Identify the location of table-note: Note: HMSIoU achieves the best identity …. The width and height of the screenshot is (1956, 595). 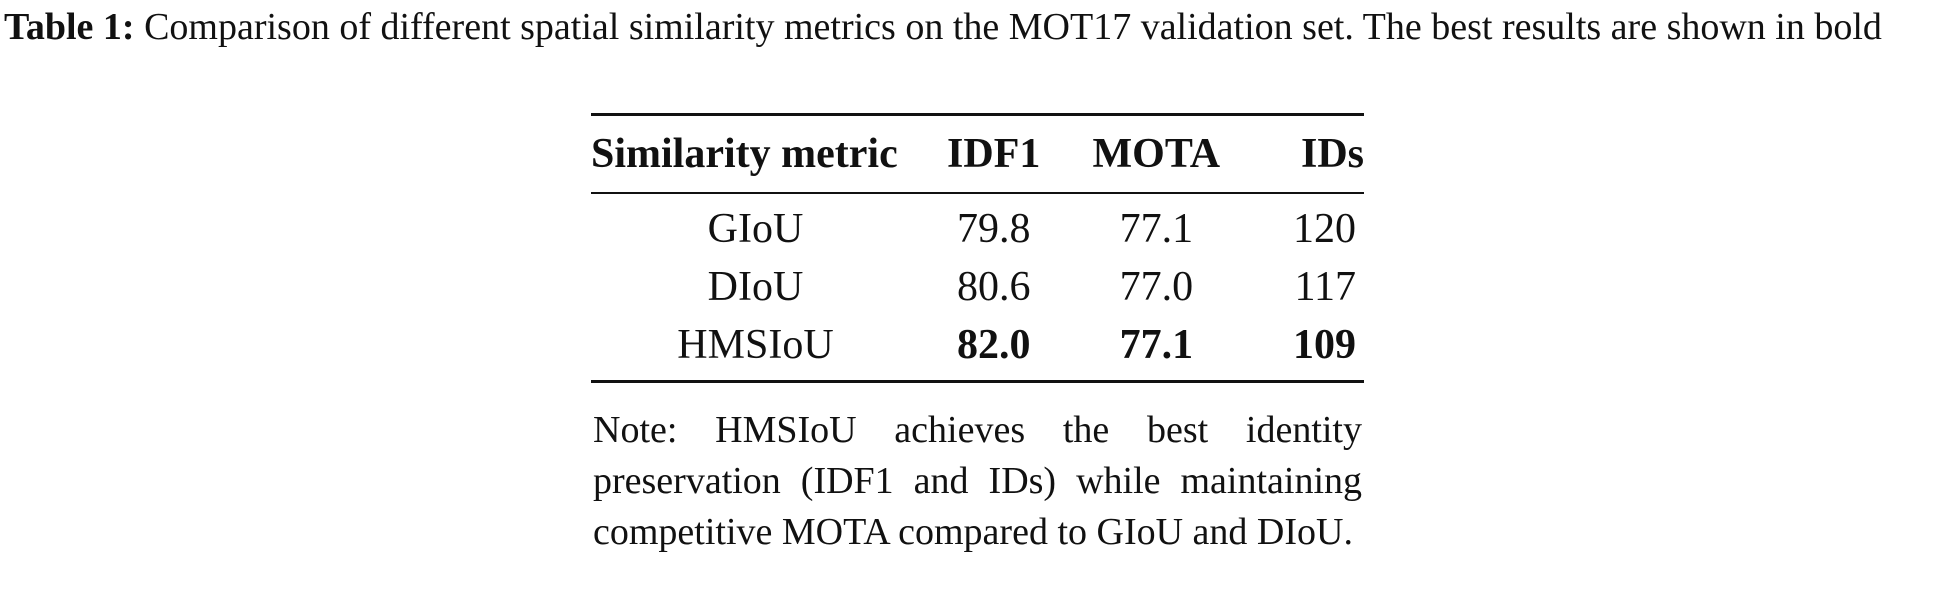
(977, 481).